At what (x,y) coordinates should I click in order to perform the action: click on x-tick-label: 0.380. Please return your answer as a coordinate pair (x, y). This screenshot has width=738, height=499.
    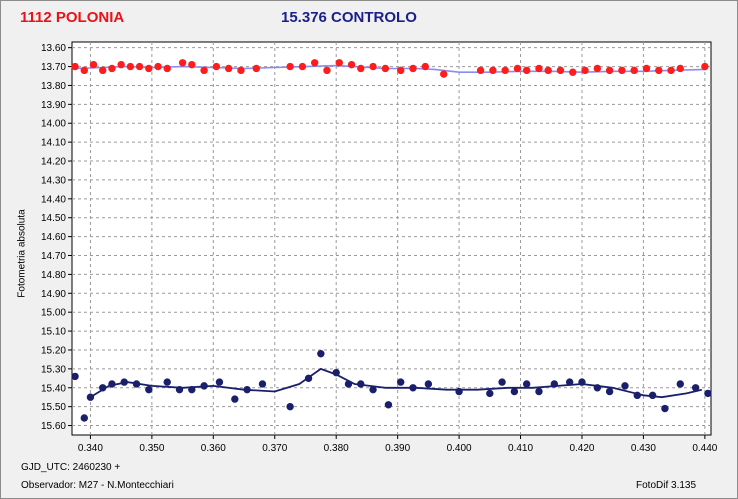
    Looking at the image, I should click on (336, 448).